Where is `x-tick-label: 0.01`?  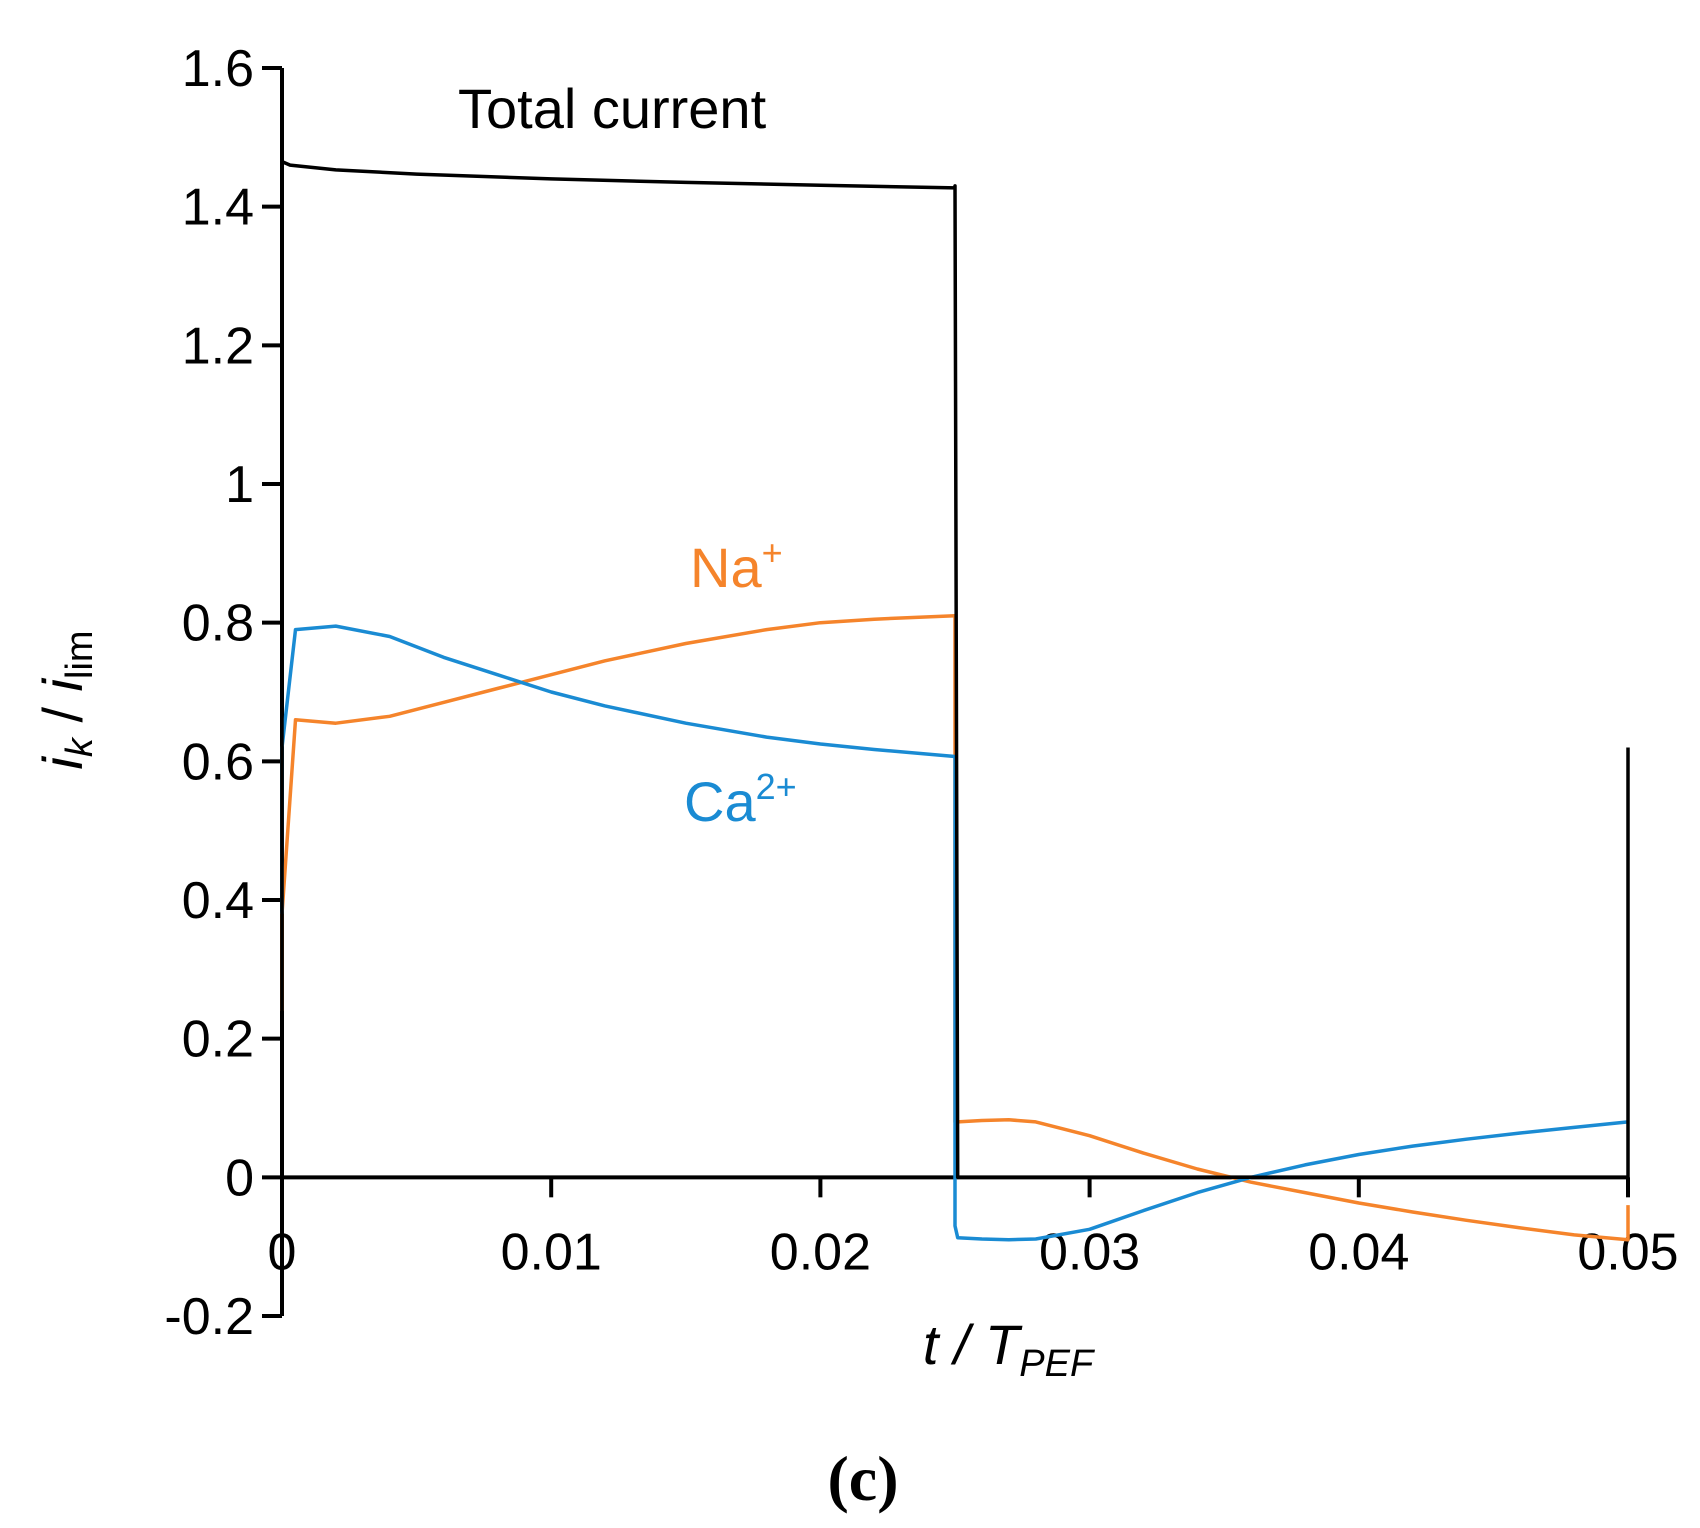 x-tick-label: 0.01 is located at coordinates (551, 1252).